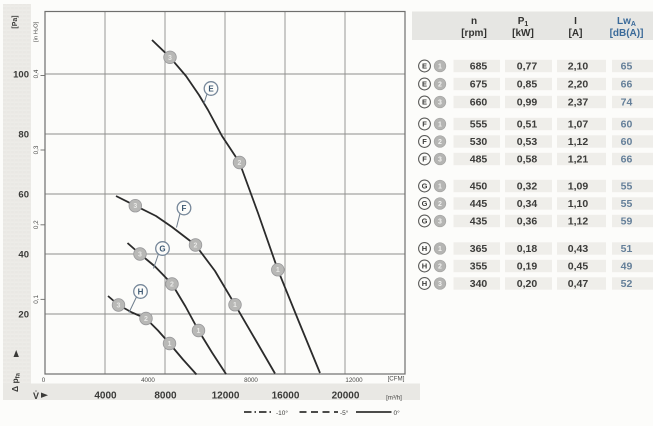 This screenshot has width=653, height=426. What do you see at coordinates (286, 396) in the screenshot?
I see `svg-text: 16000` at bounding box center [286, 396].